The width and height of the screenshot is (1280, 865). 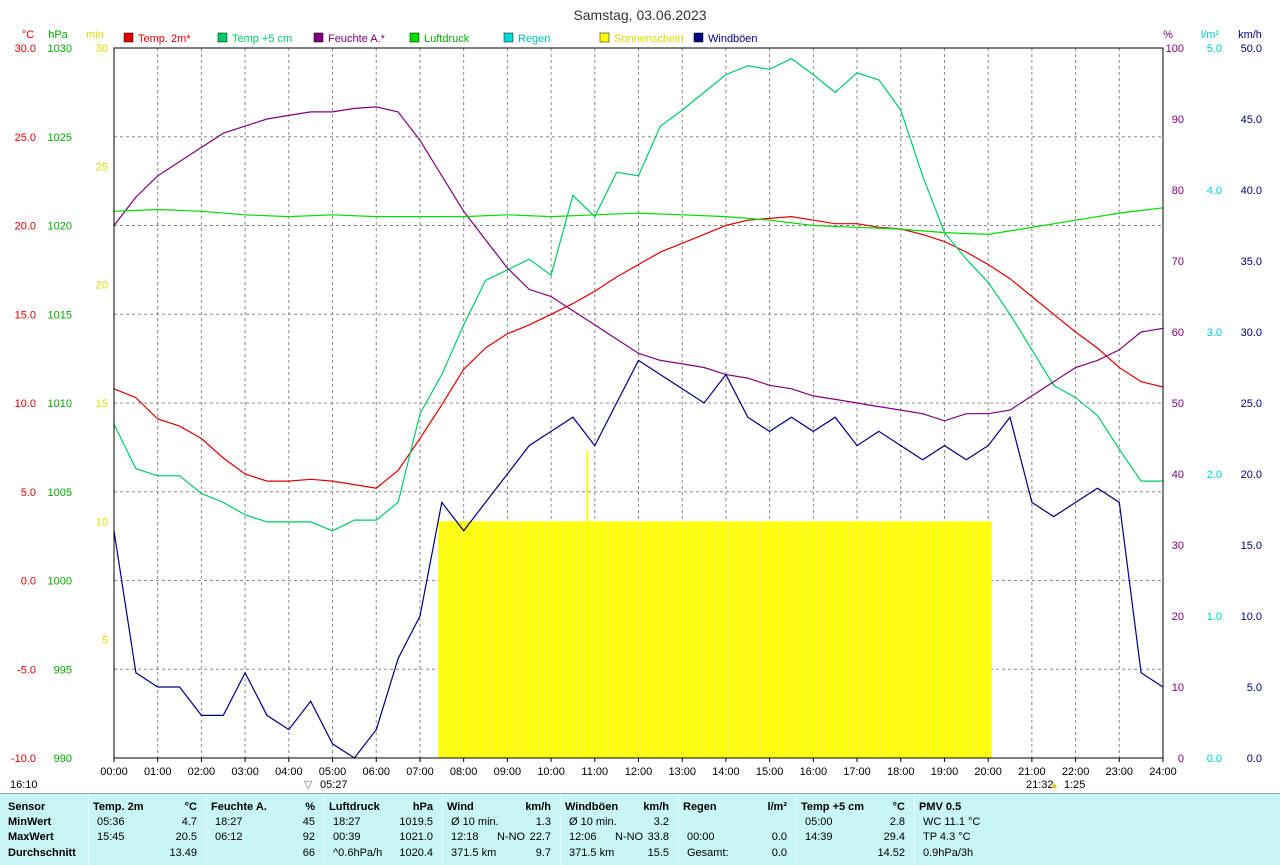 What do you see at coordinates (229, 837) in the screenshot?
I see `stats-cell-time: 06:12` at bounding box center [229, 837].